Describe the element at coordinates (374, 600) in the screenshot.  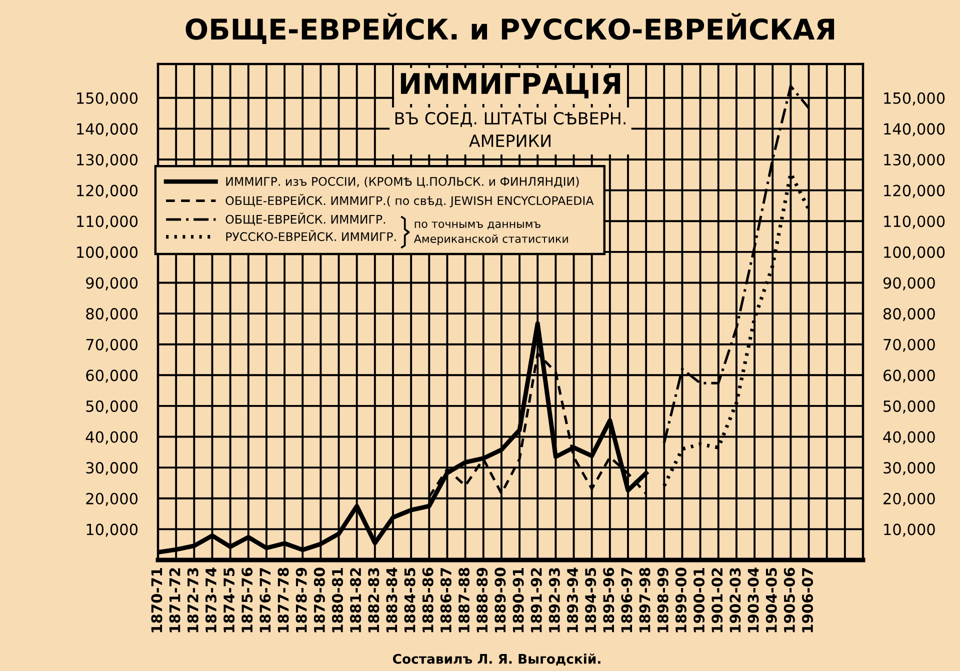
I see `x-tick-label: 1882-83` at that location.